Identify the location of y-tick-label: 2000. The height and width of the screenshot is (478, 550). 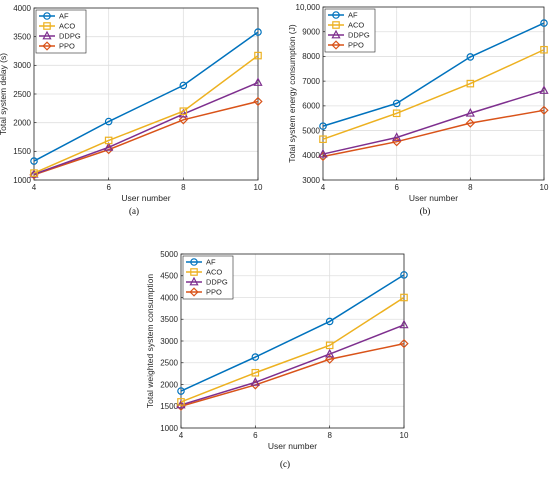
(169, 384).